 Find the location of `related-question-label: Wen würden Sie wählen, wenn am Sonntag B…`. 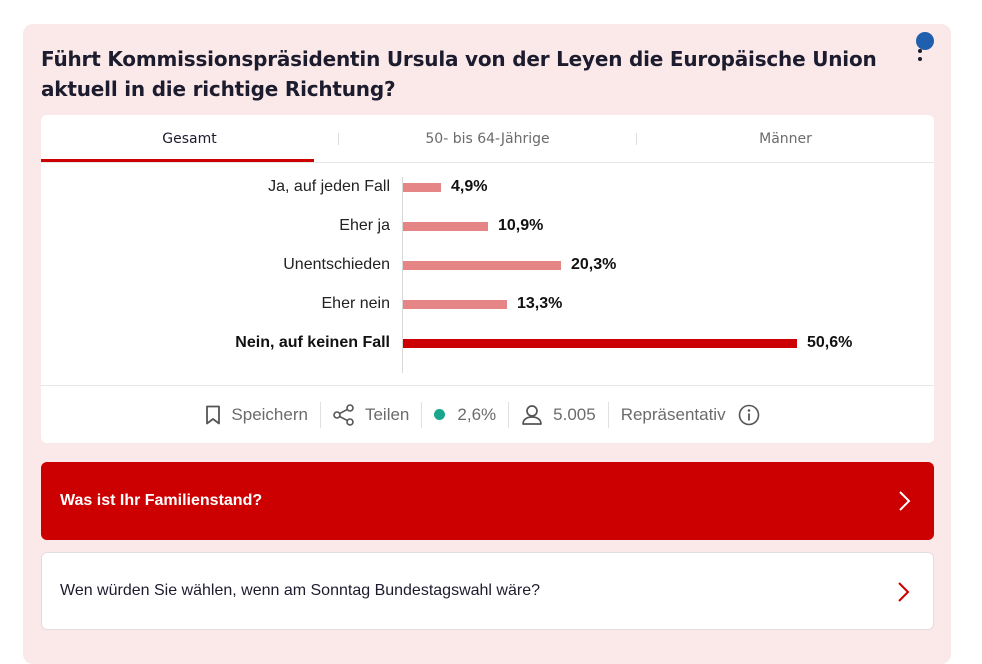

related-question-label: Wen würden Sie wählen, wenn am Sonntag B… is located at coordinates (300, 590).